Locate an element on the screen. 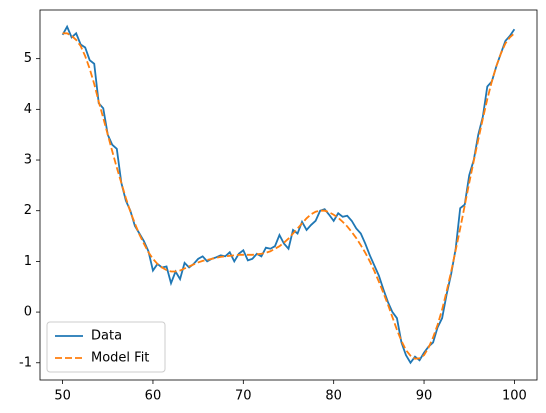 This screenshot has width=546, height=413. legend-label: Model Fit is located at coordinates (120, 358).